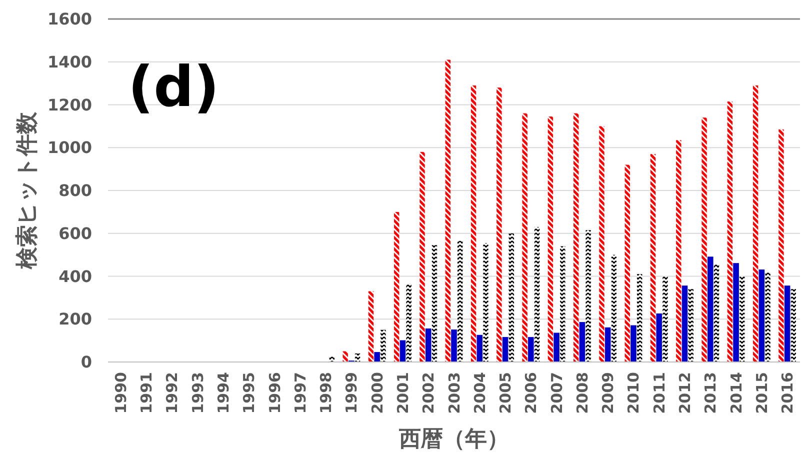 The image size is (804, 454). Describe the element at coordinates (69, 148) in the screenshot. I see `y-tick-label: 1000` at that location.